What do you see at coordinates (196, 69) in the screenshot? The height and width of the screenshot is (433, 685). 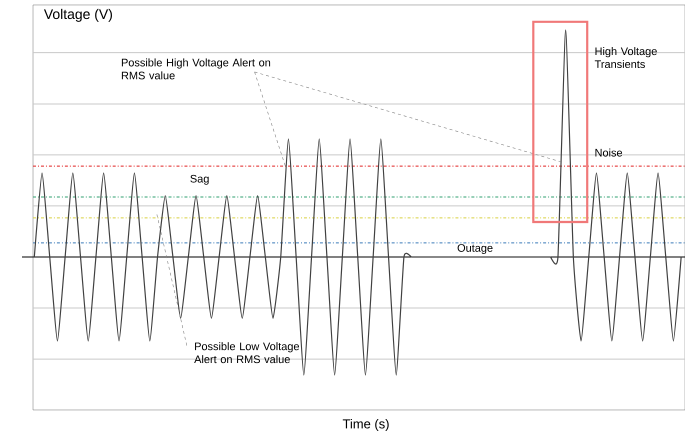 I see `annotation: Possible High Voltage Alert on RMS value` at bounding box center [196, 69].